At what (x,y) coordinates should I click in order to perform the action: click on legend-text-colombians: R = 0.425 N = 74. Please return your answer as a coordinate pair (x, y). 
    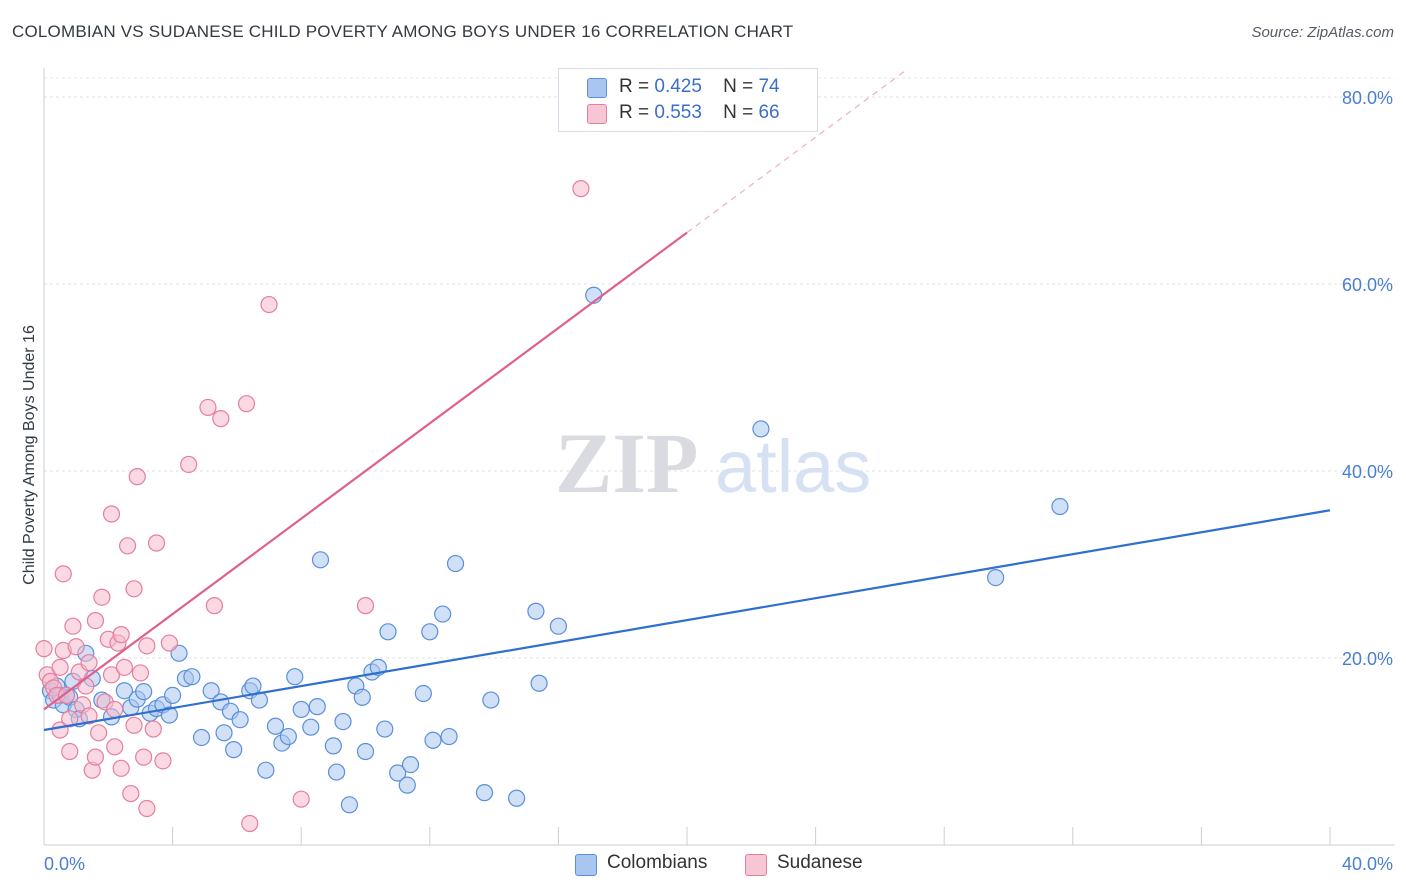
    Looking at the image, I should click on (699, 87).